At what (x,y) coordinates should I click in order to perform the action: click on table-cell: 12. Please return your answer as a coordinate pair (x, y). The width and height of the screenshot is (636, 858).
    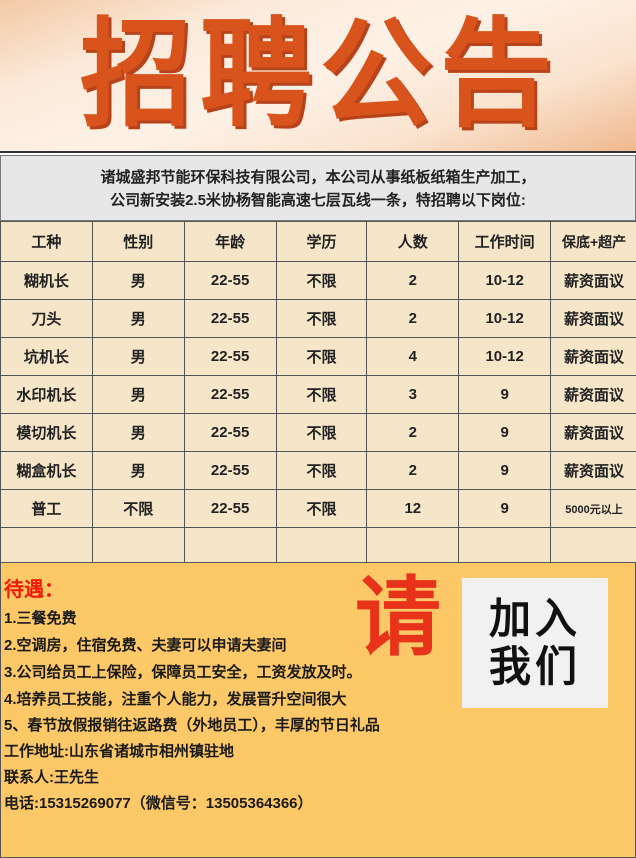
    Looking at the image, I should click on (413, 508).